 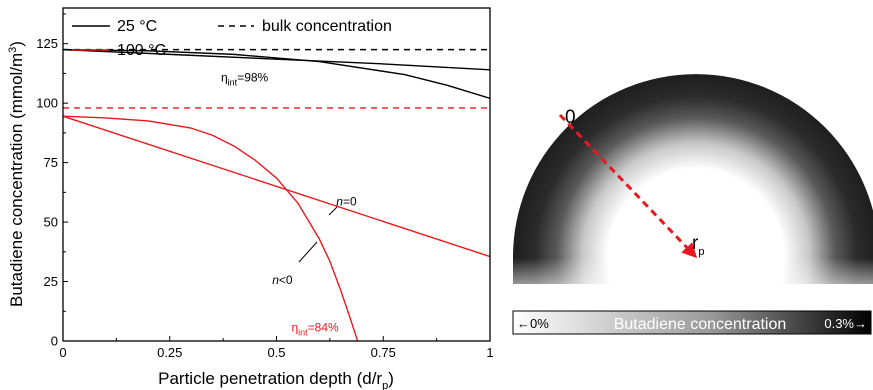 What do you see at coordinates (533, 323) in the screenshot?
I see `colorbar-min-label: ←0%` at bounding box center [533, 323].